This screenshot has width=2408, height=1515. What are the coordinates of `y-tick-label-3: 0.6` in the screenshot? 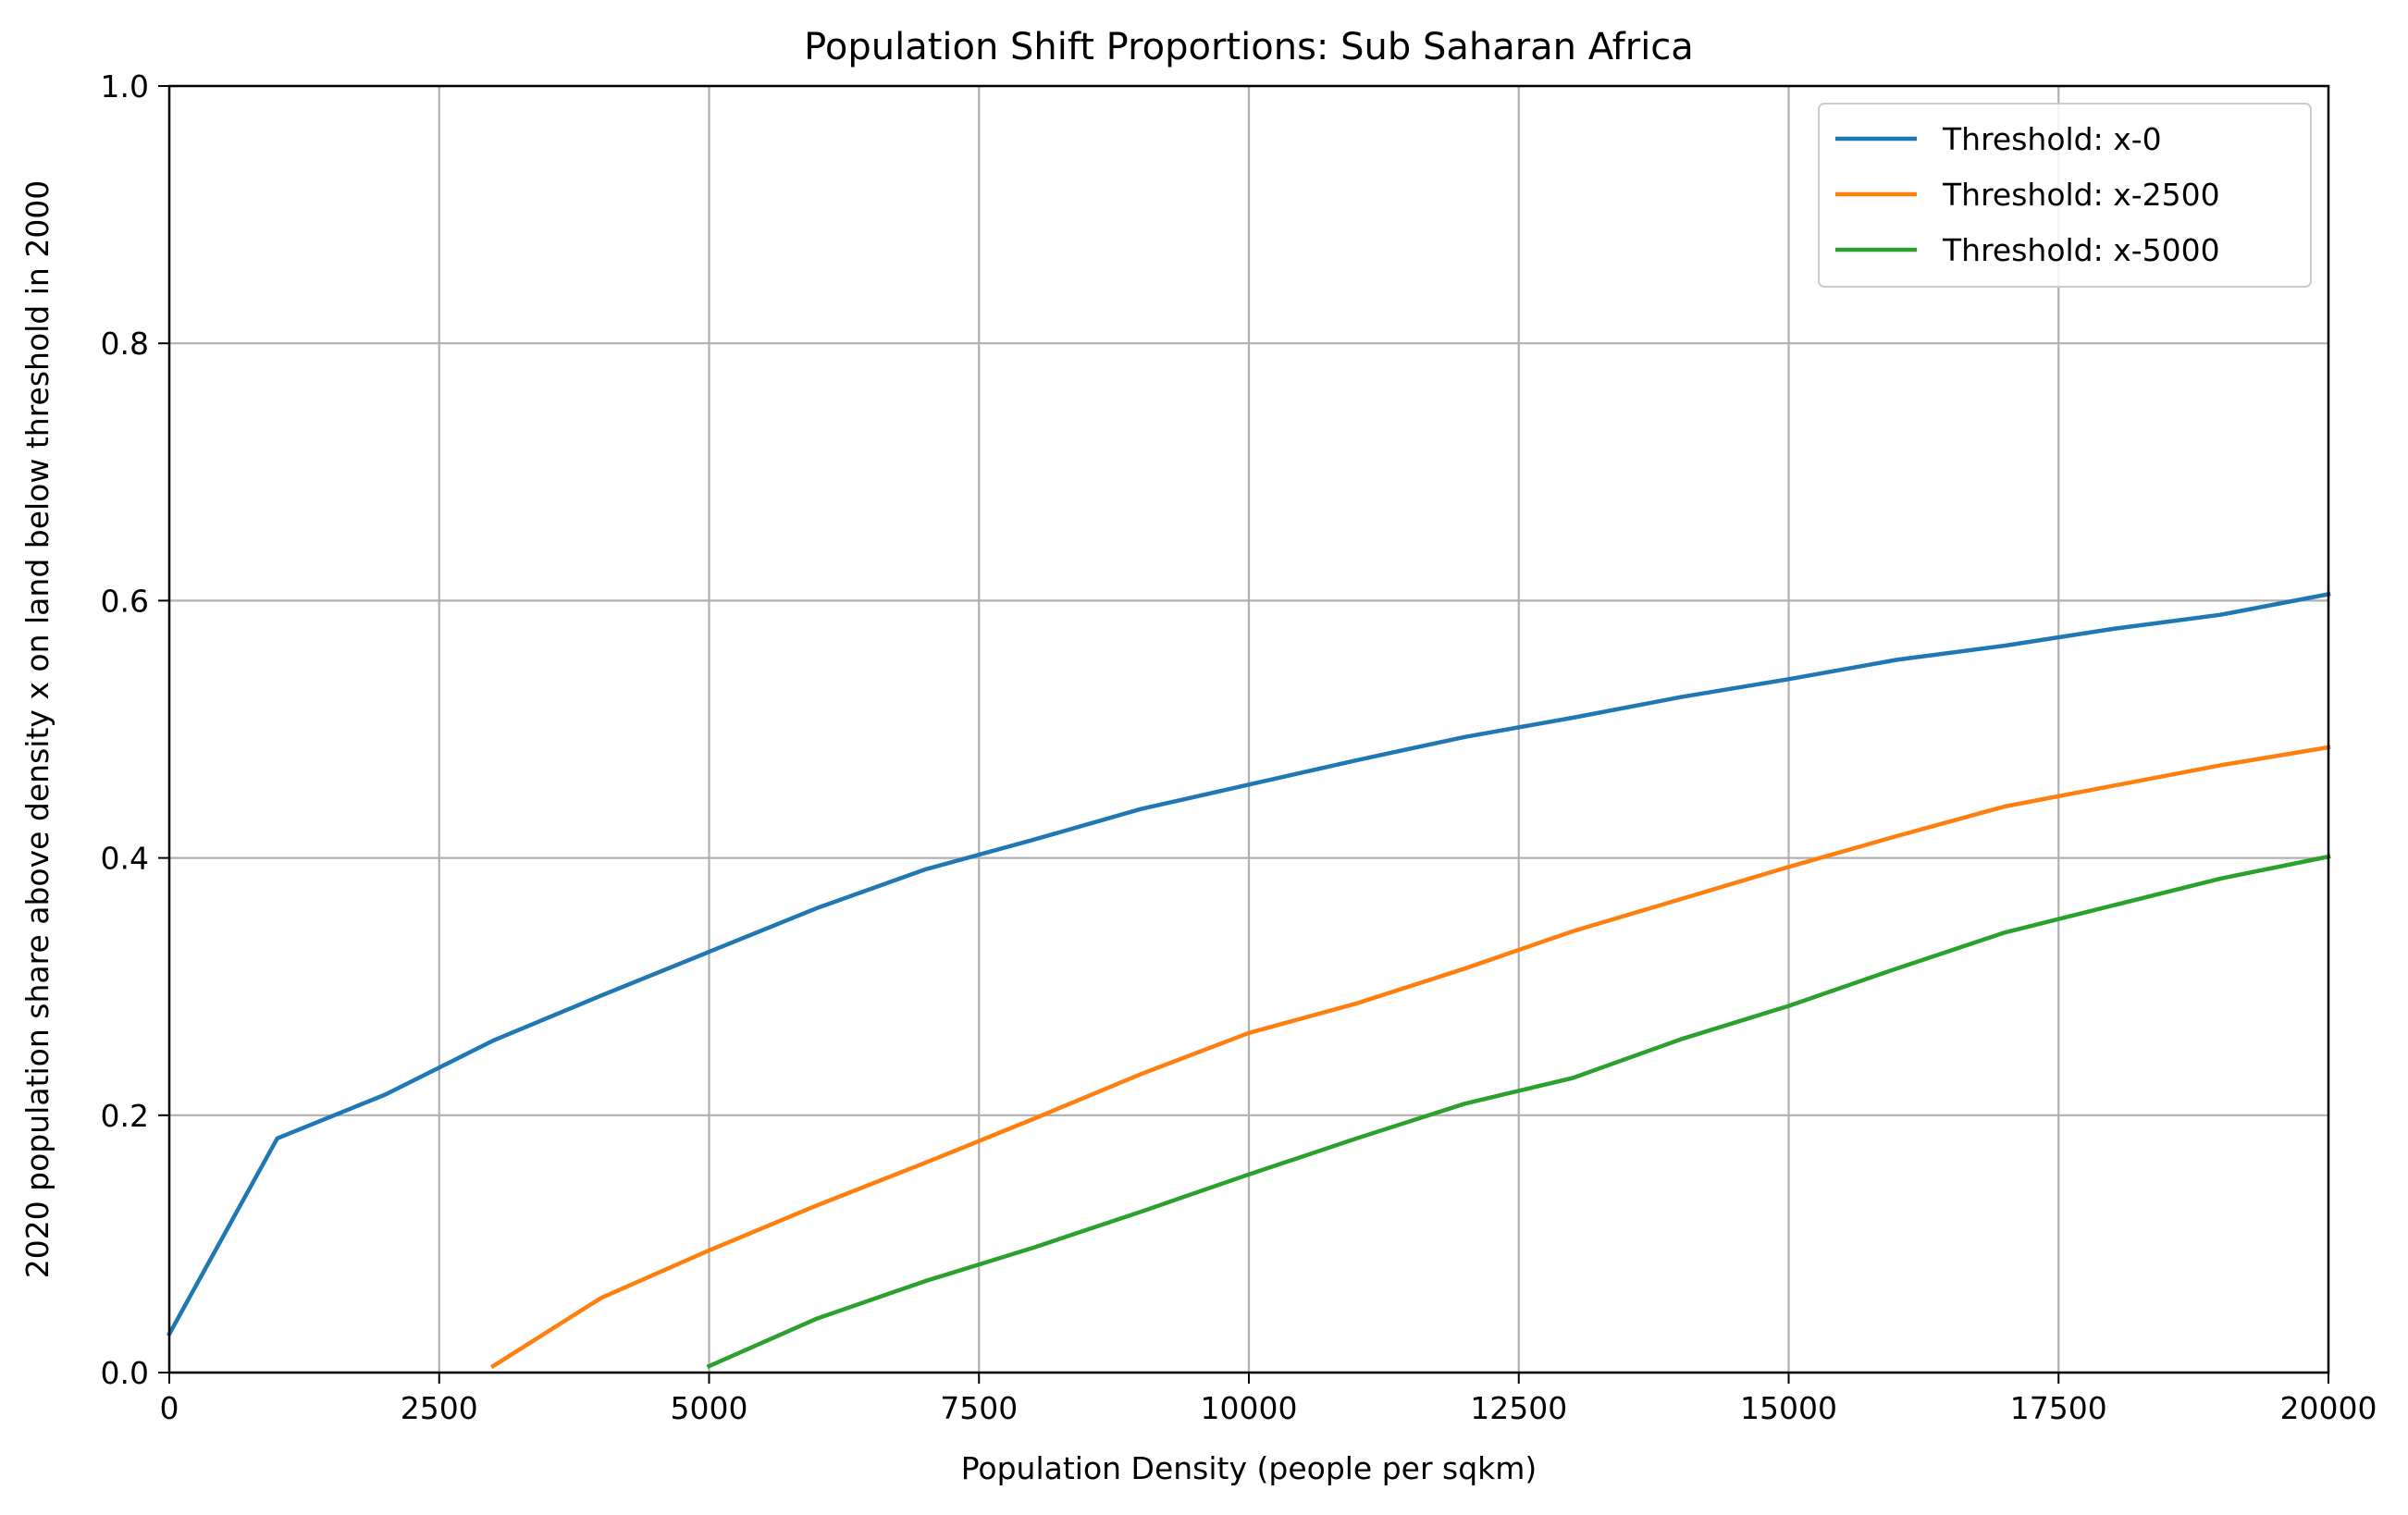 It's located at (125, 601).